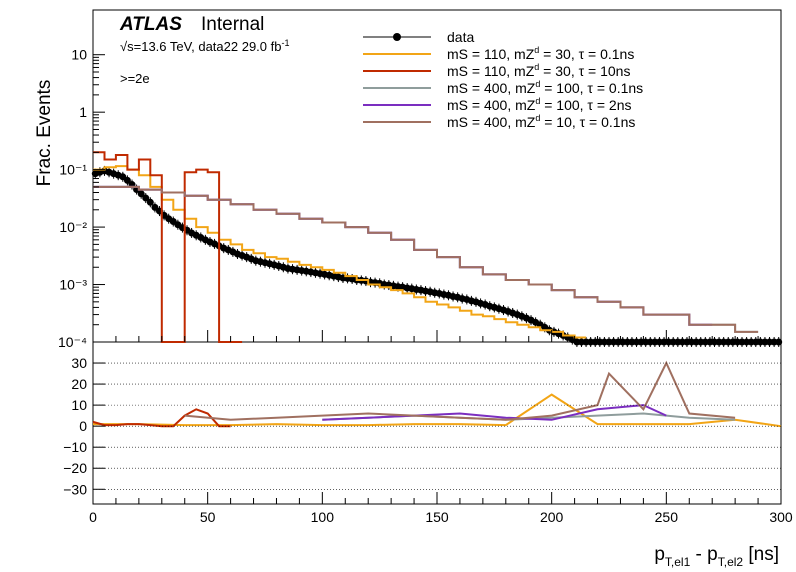  I want to click on x-tick-label: 200, so click(552, 517).